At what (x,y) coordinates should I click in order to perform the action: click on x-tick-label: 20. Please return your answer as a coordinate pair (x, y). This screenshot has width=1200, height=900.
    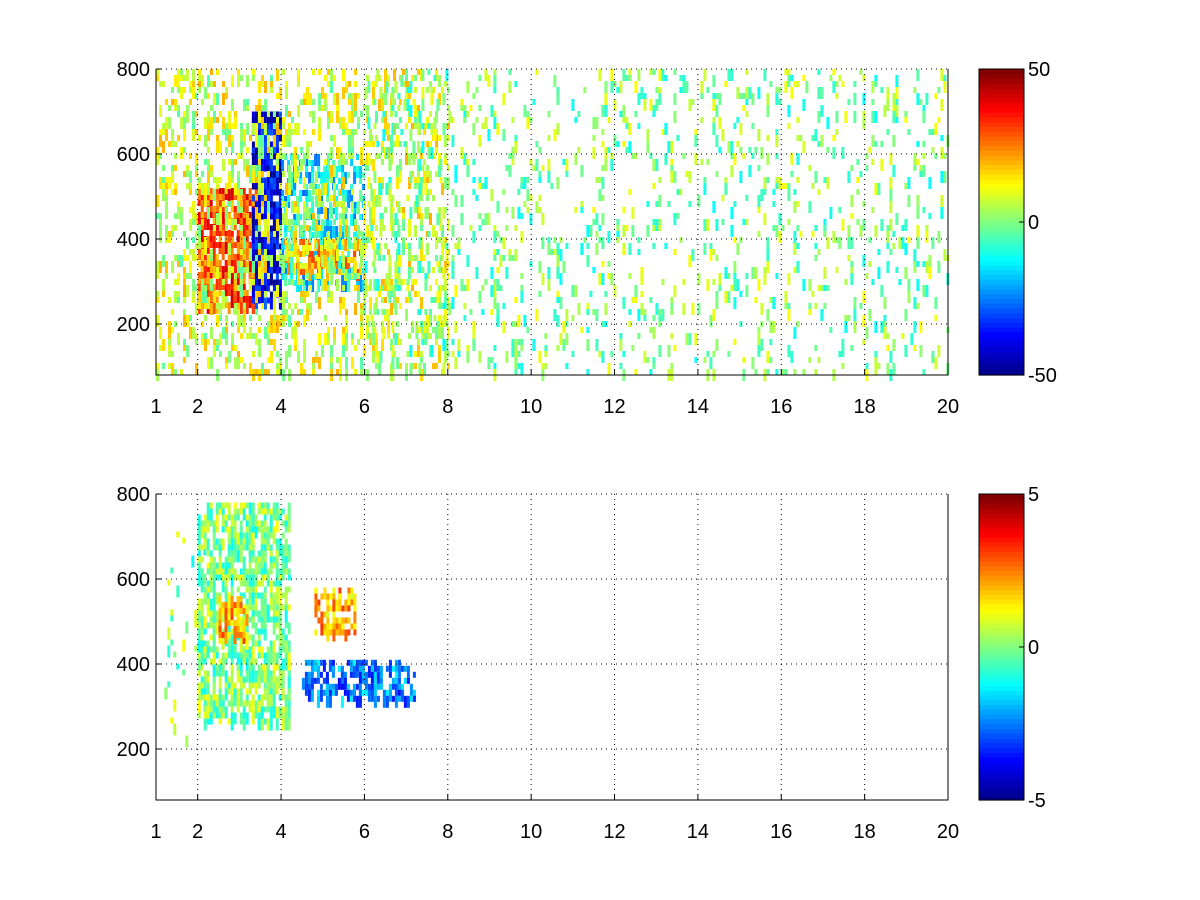
    Looking at the image, I should click on (948, 407).